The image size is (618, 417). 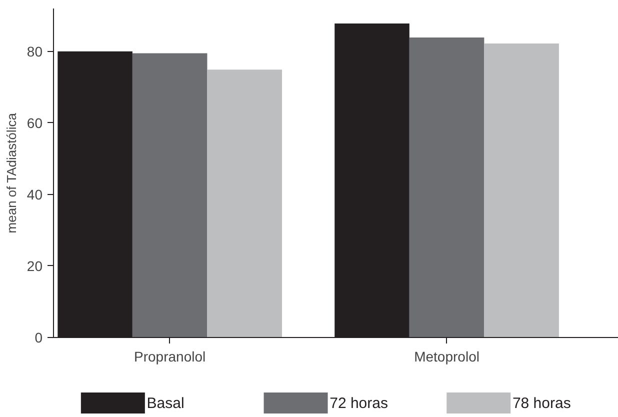 I want to click on legend-label: 72 horas, so click(x=359, y=403).